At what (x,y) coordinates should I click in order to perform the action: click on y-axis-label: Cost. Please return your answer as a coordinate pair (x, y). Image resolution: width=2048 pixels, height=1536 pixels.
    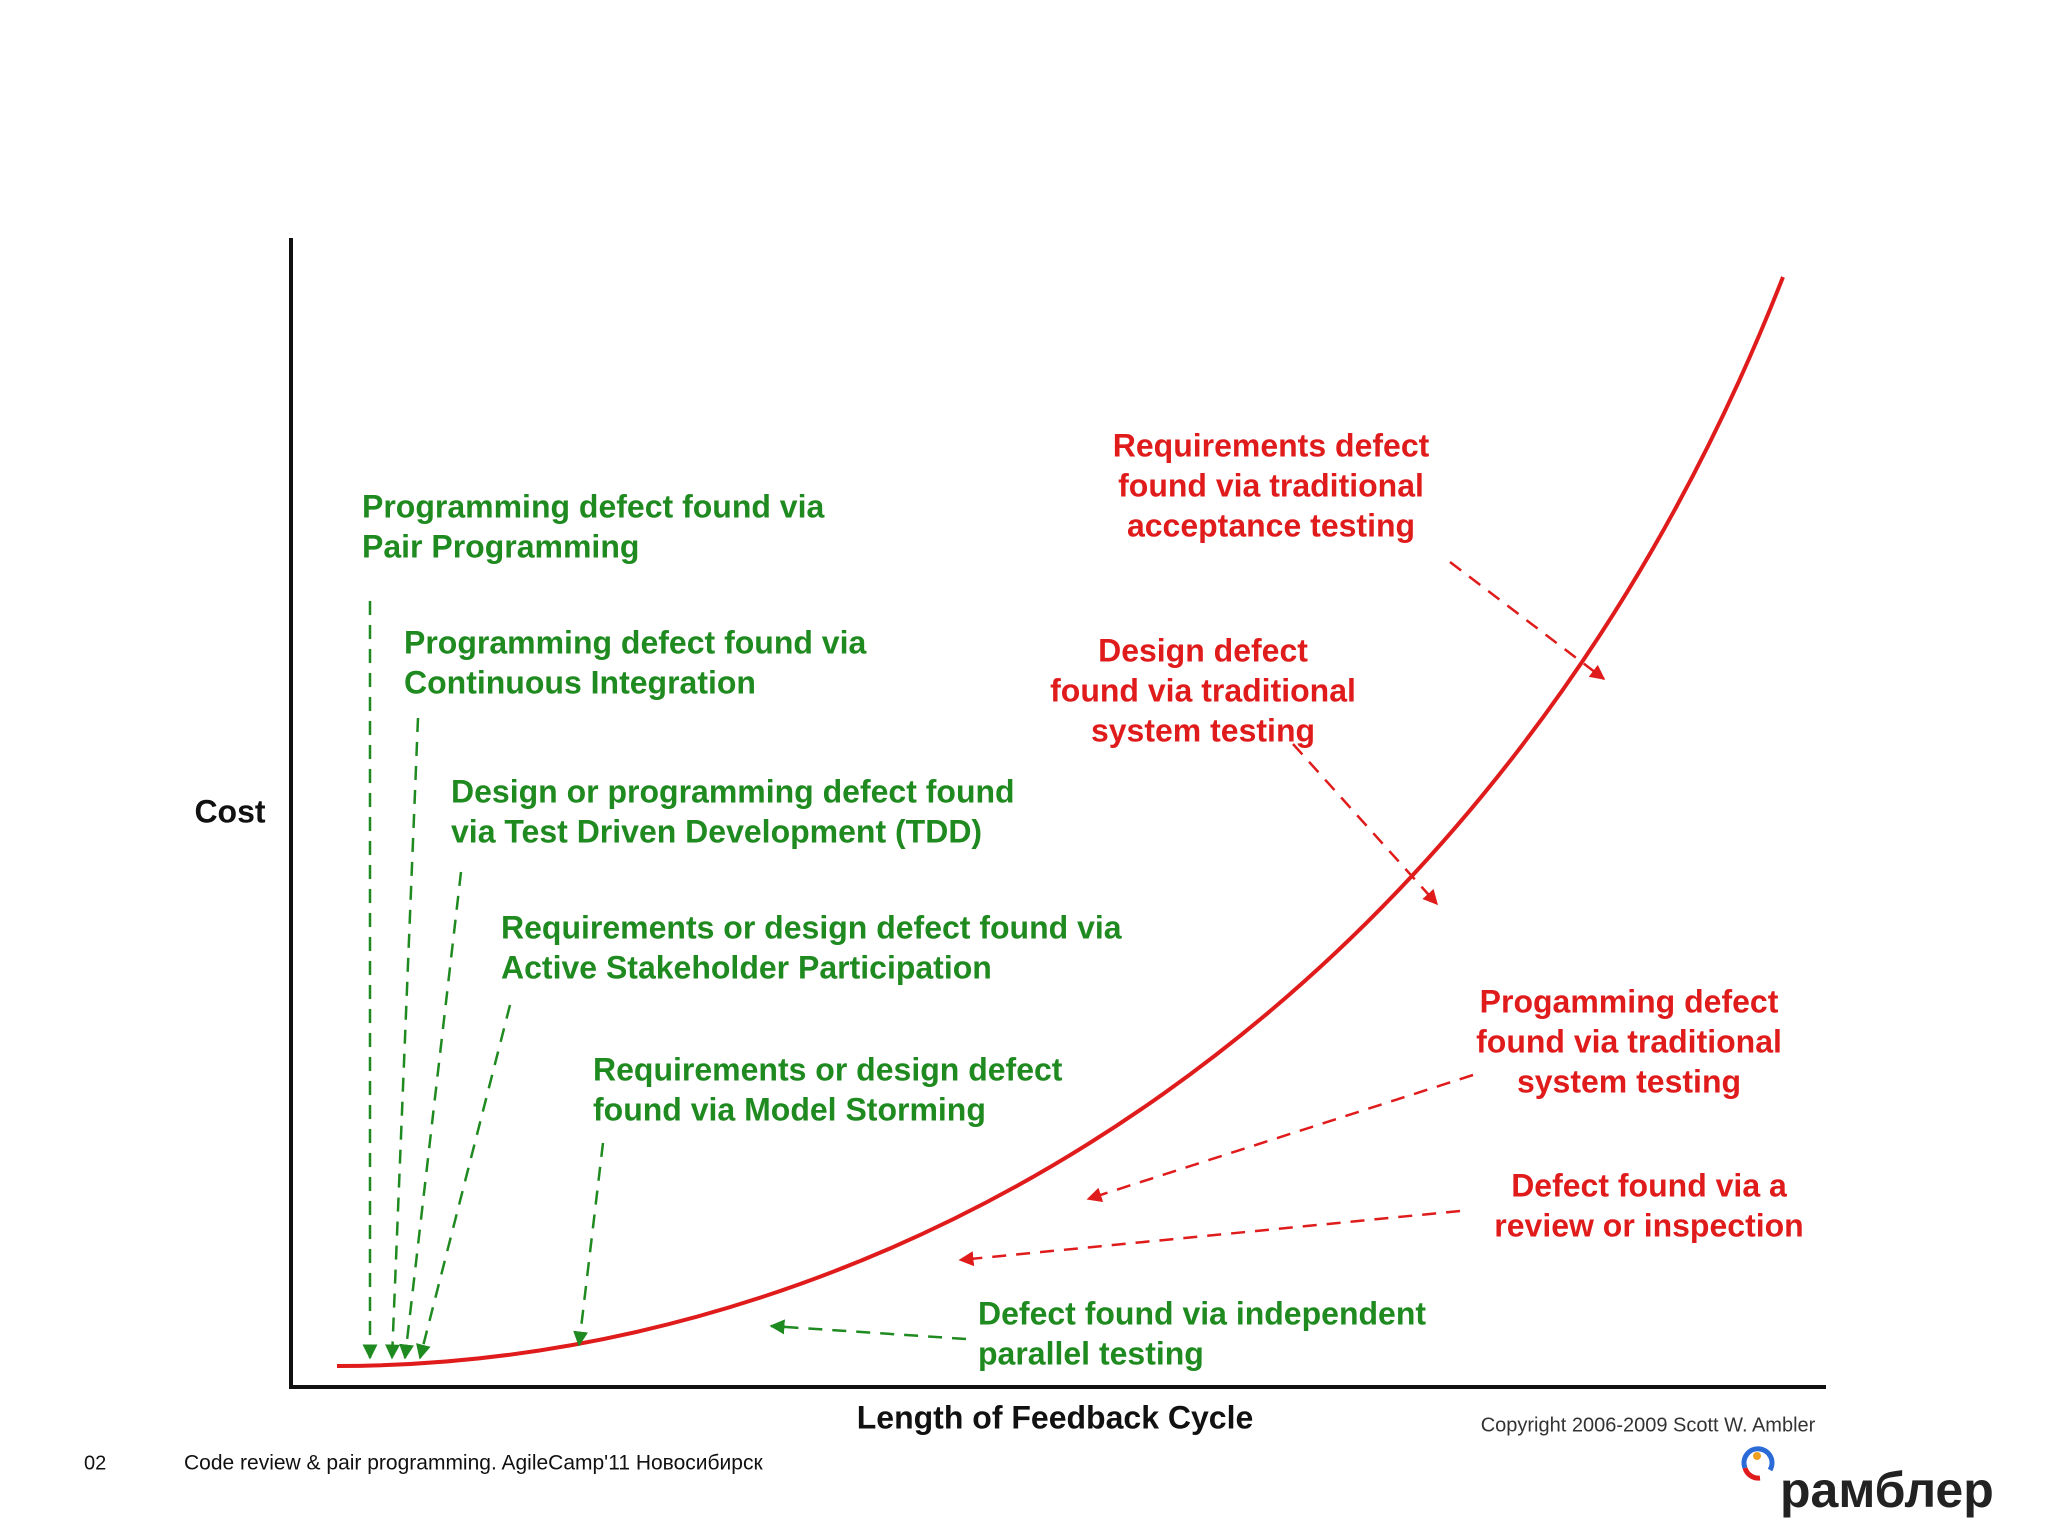
    Looking at the image, I should click on (229, 811).